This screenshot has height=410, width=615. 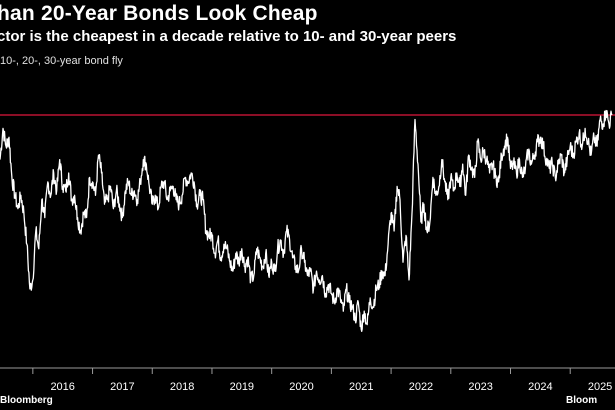 I want to click on x-tick-label: 2019, so click(x=242, y=387).